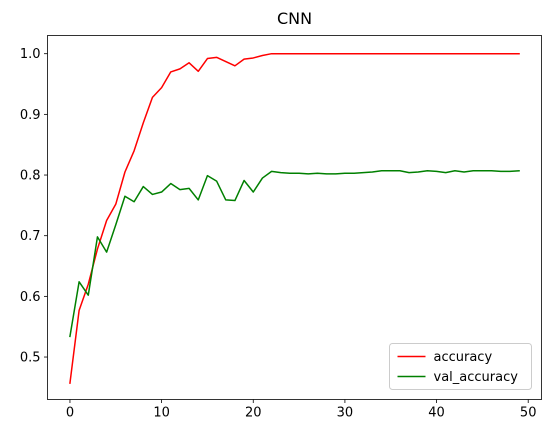 The width and height of the screenshot is (547, 435). I want to click on y-tick-label: 0.8, so click(30, 176).